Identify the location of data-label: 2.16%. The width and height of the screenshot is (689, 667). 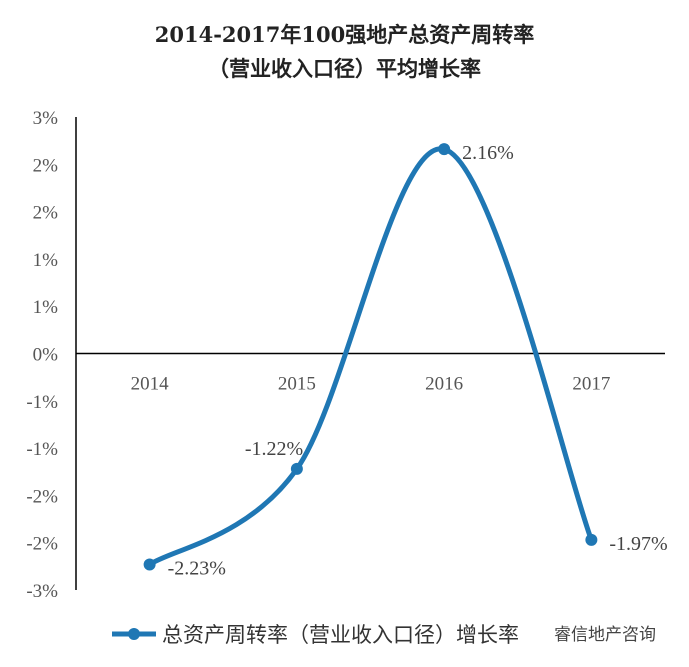
(488, 153).